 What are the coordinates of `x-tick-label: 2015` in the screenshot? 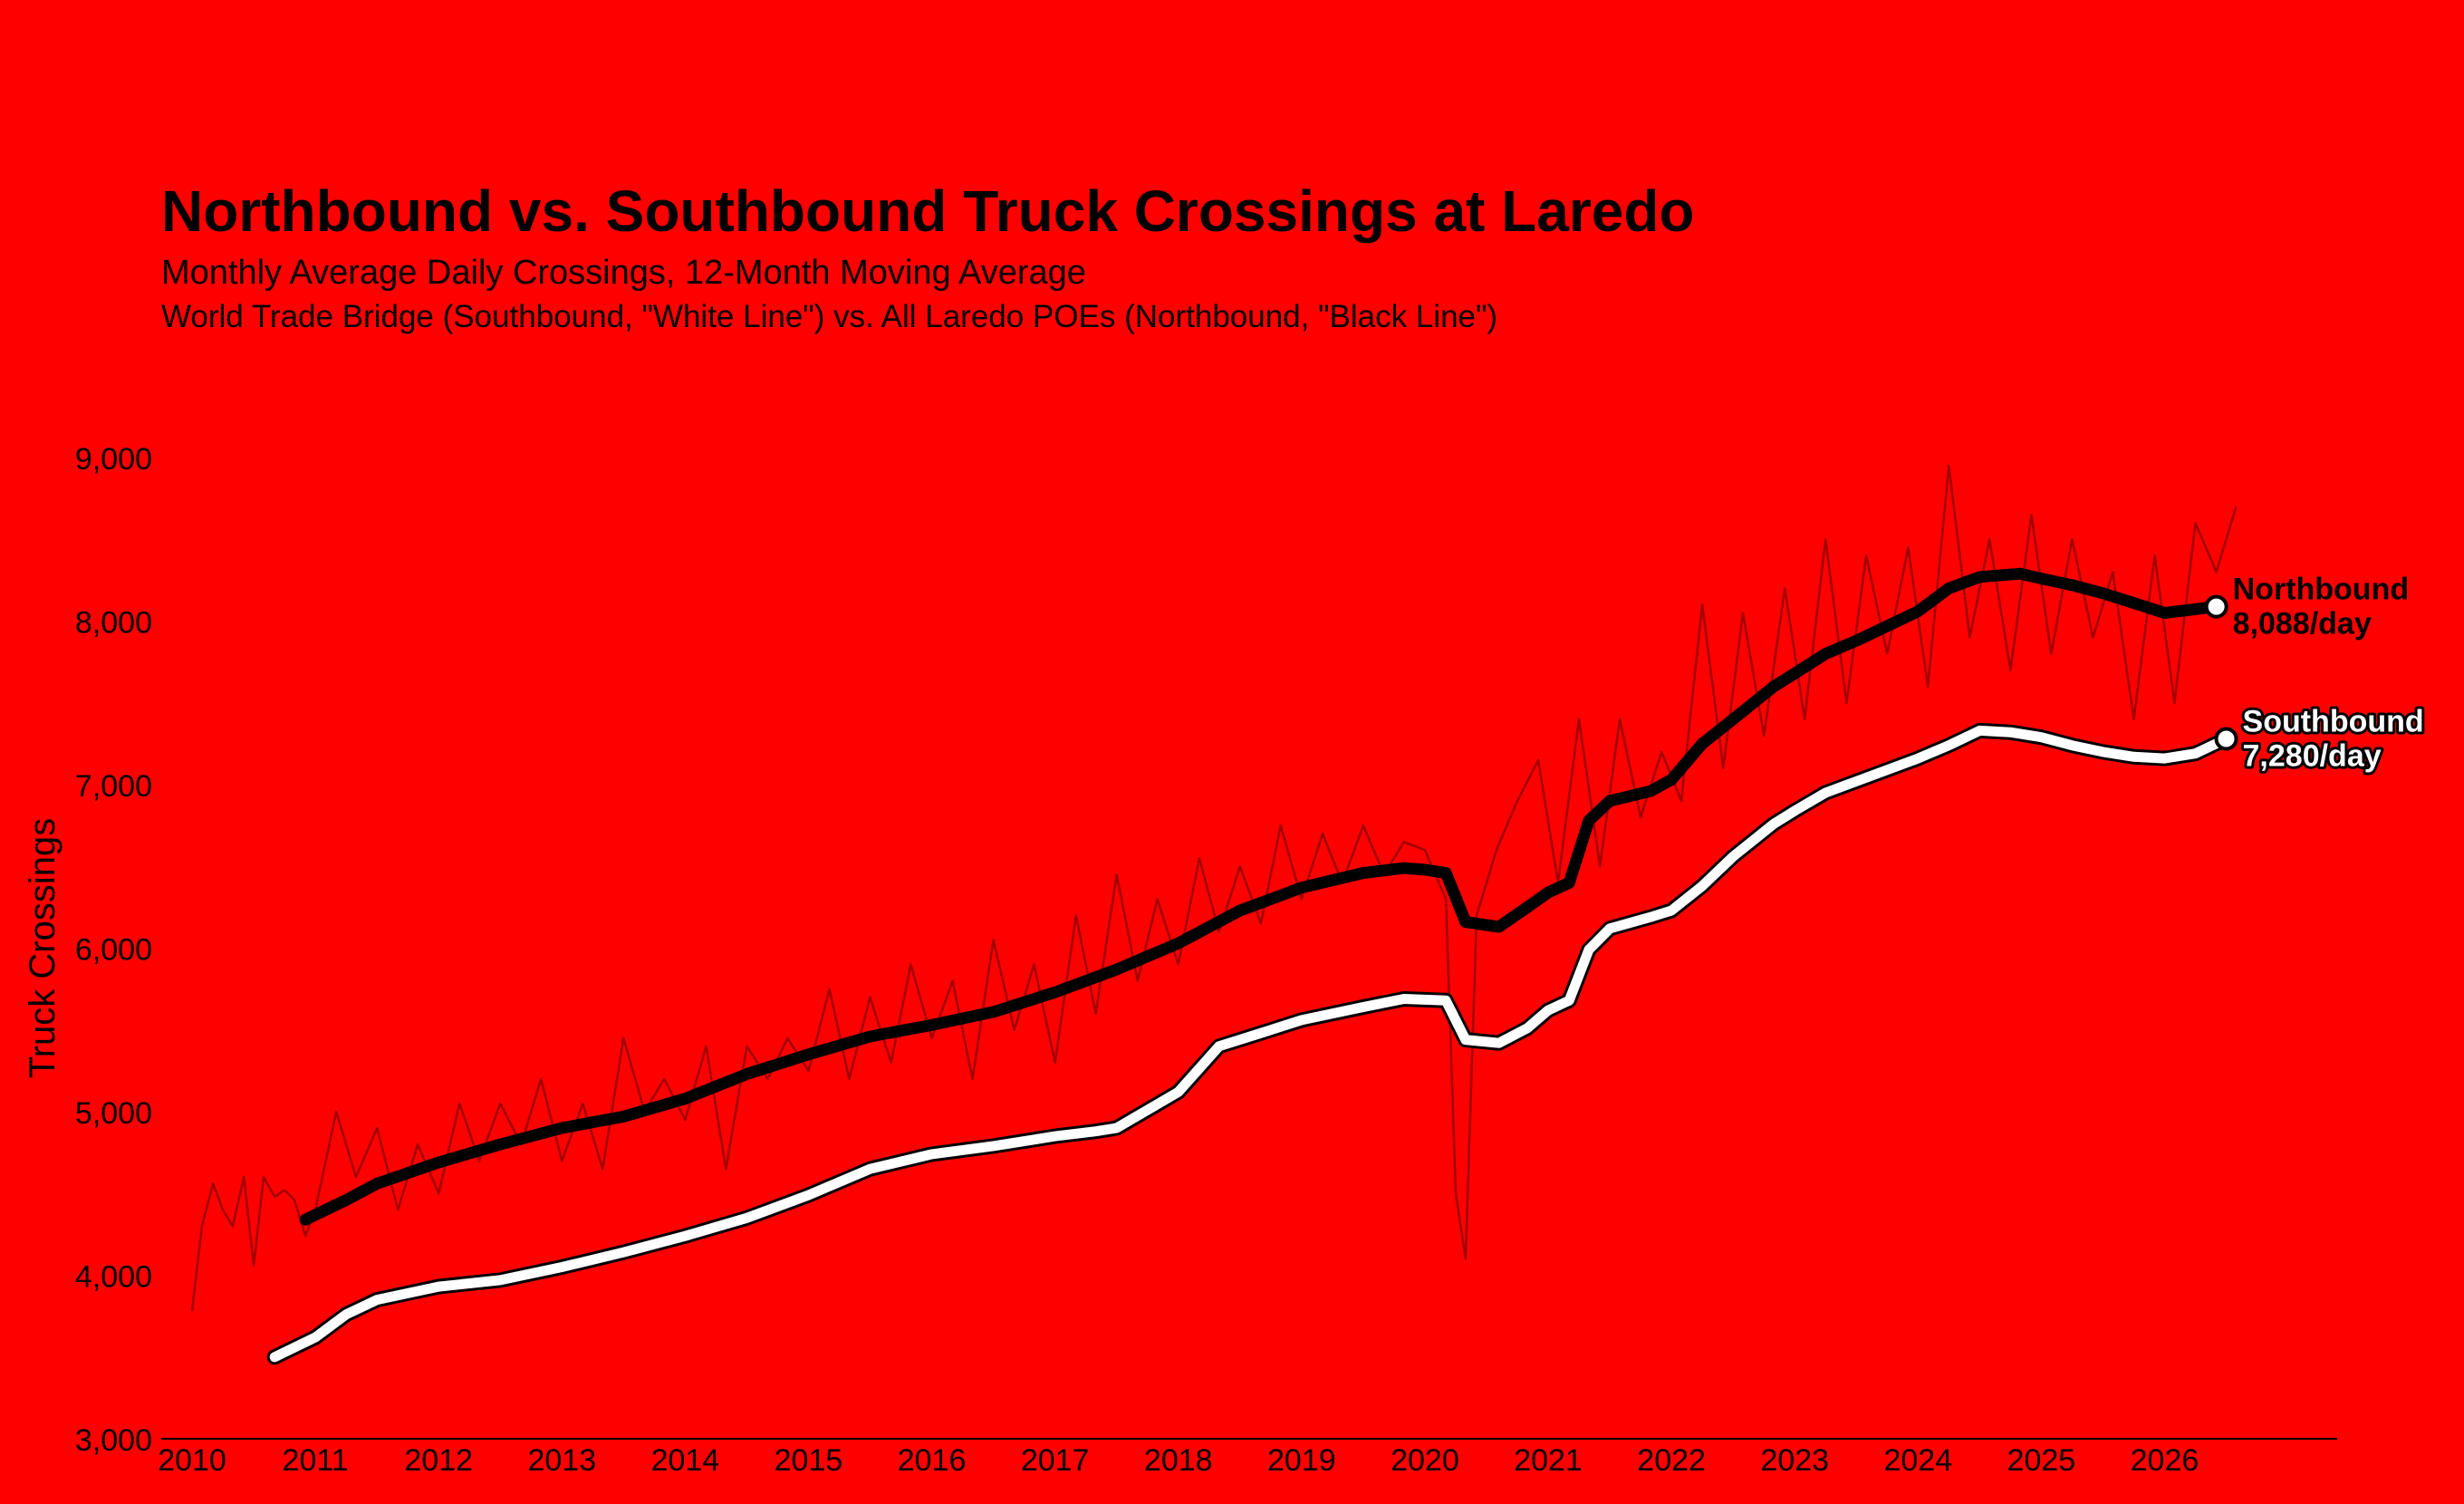 It's located at (809, 1461).